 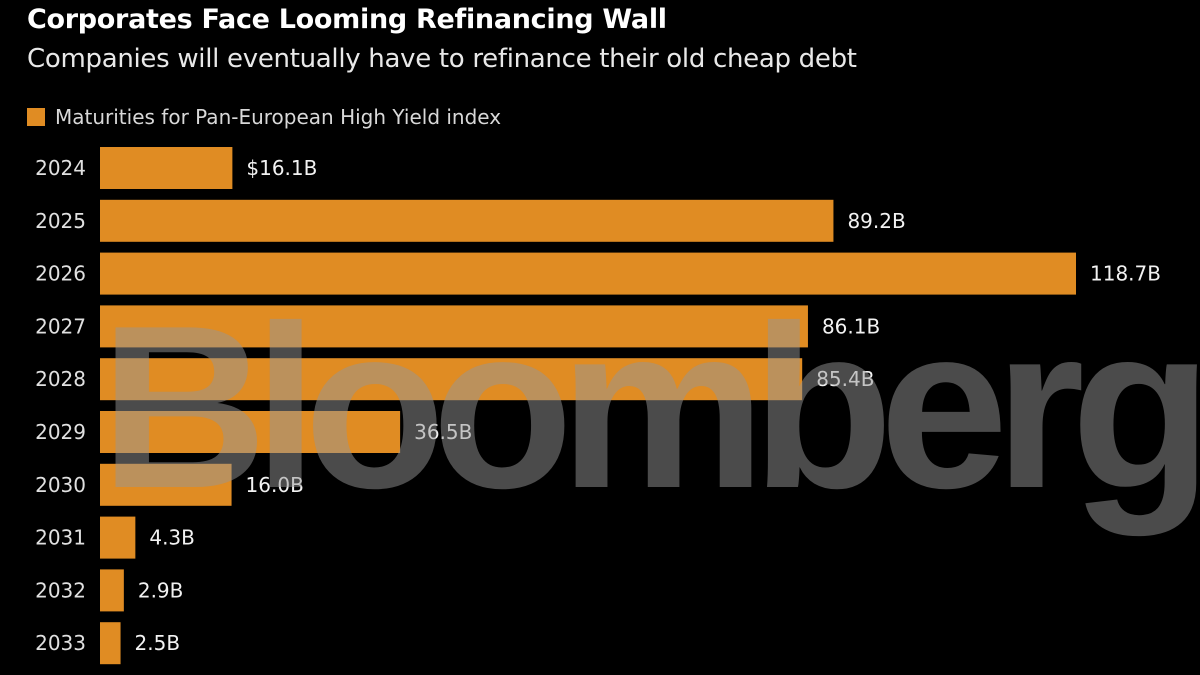 I want to click on y-tick-label: 2028, so click(x=60, y=379).